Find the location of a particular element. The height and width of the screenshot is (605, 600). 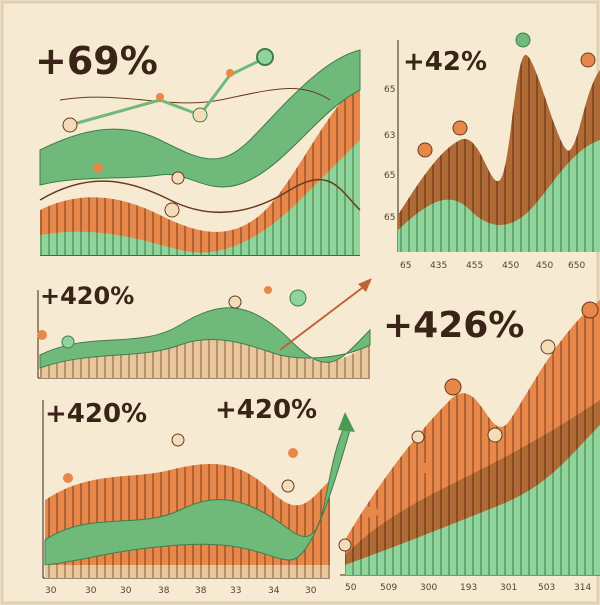

x-label: 314 is located at coordinates (582, 588).